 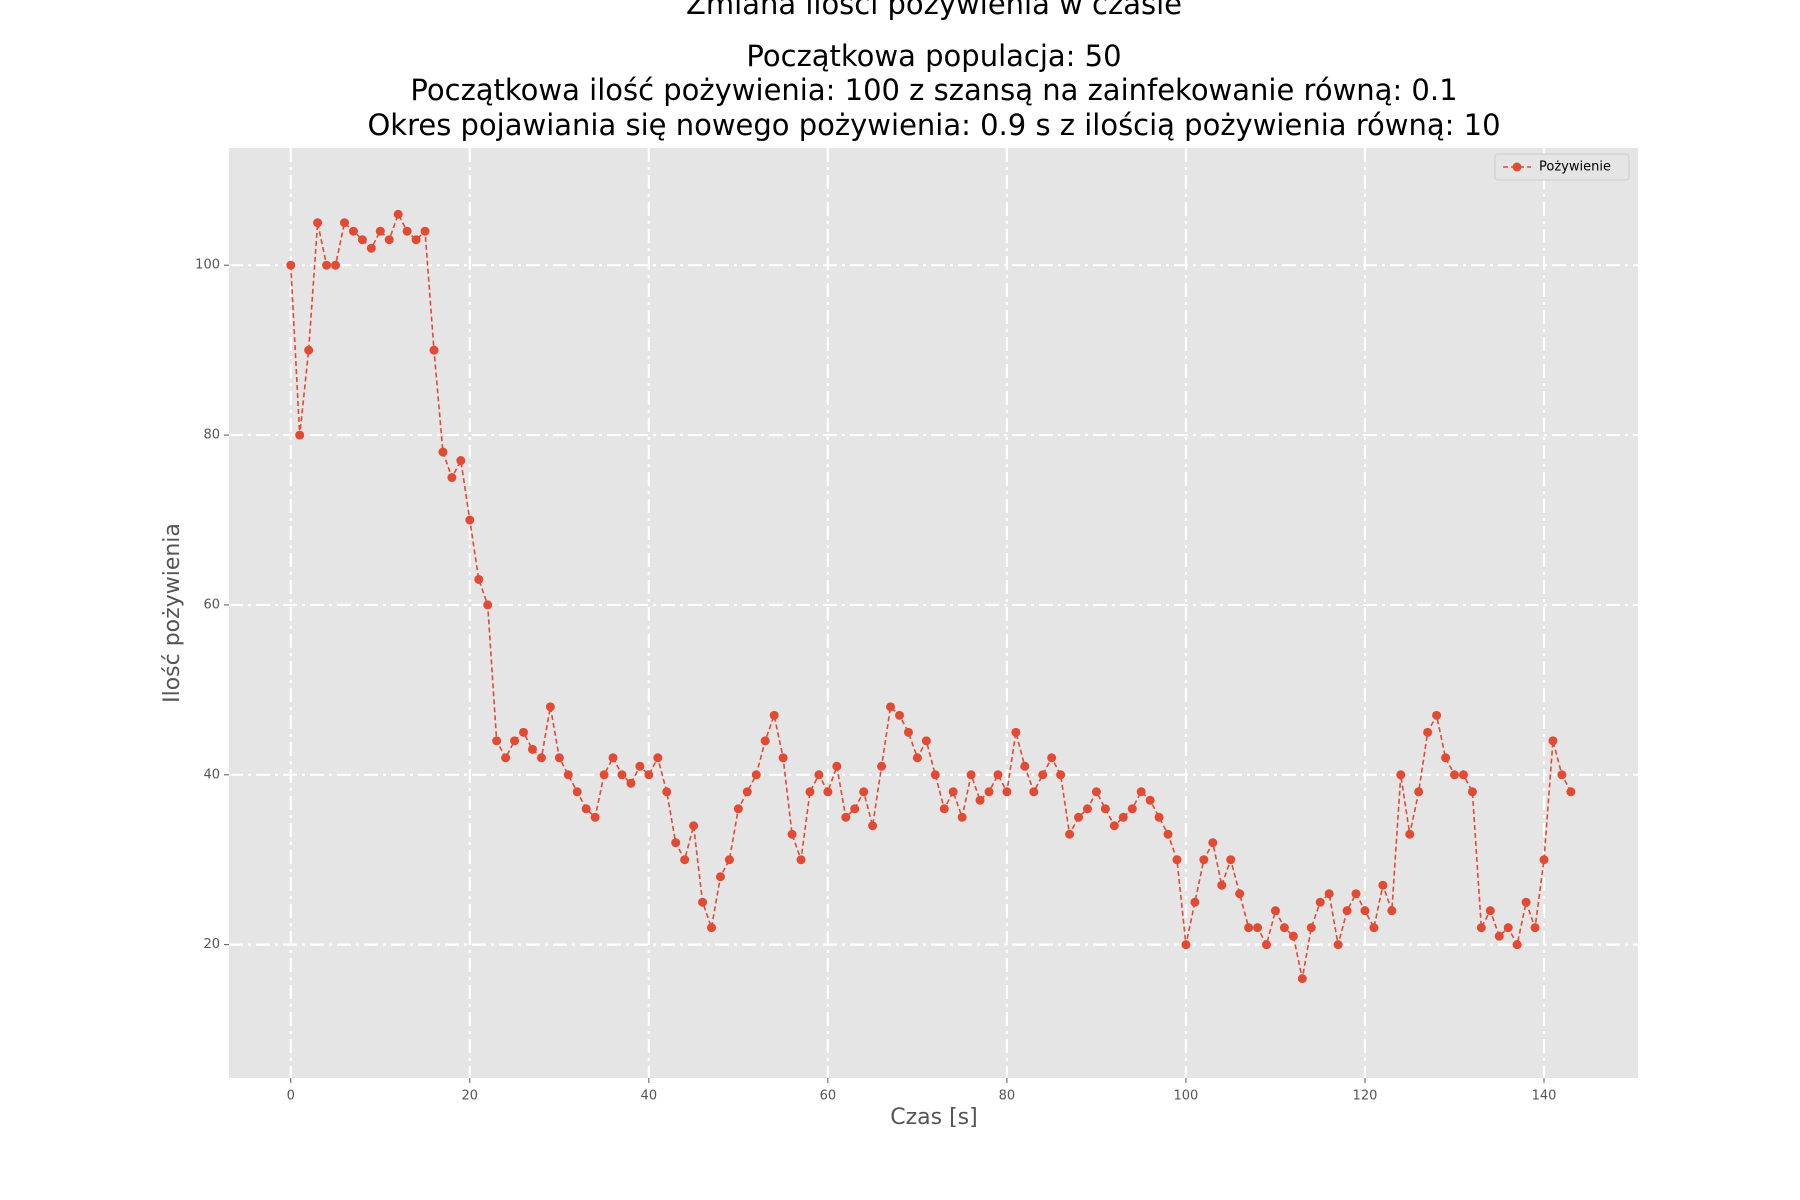 What do you see at coordinates (207, 265) in the screenshot?
I see `y-tick-label: 100` at bounding box center [207, 265].